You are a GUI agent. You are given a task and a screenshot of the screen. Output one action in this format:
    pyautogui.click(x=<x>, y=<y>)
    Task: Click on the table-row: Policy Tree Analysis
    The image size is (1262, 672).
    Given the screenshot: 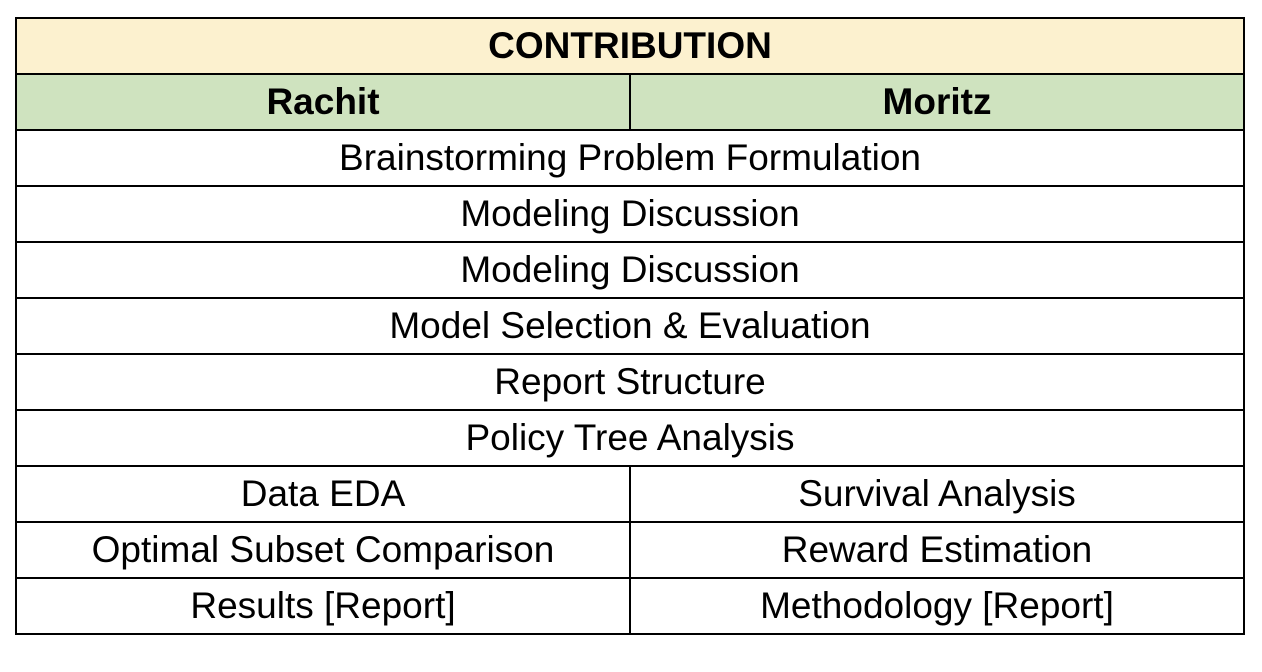 What is the action you would take?
    pyautogui.click(x=630, y=438)
    